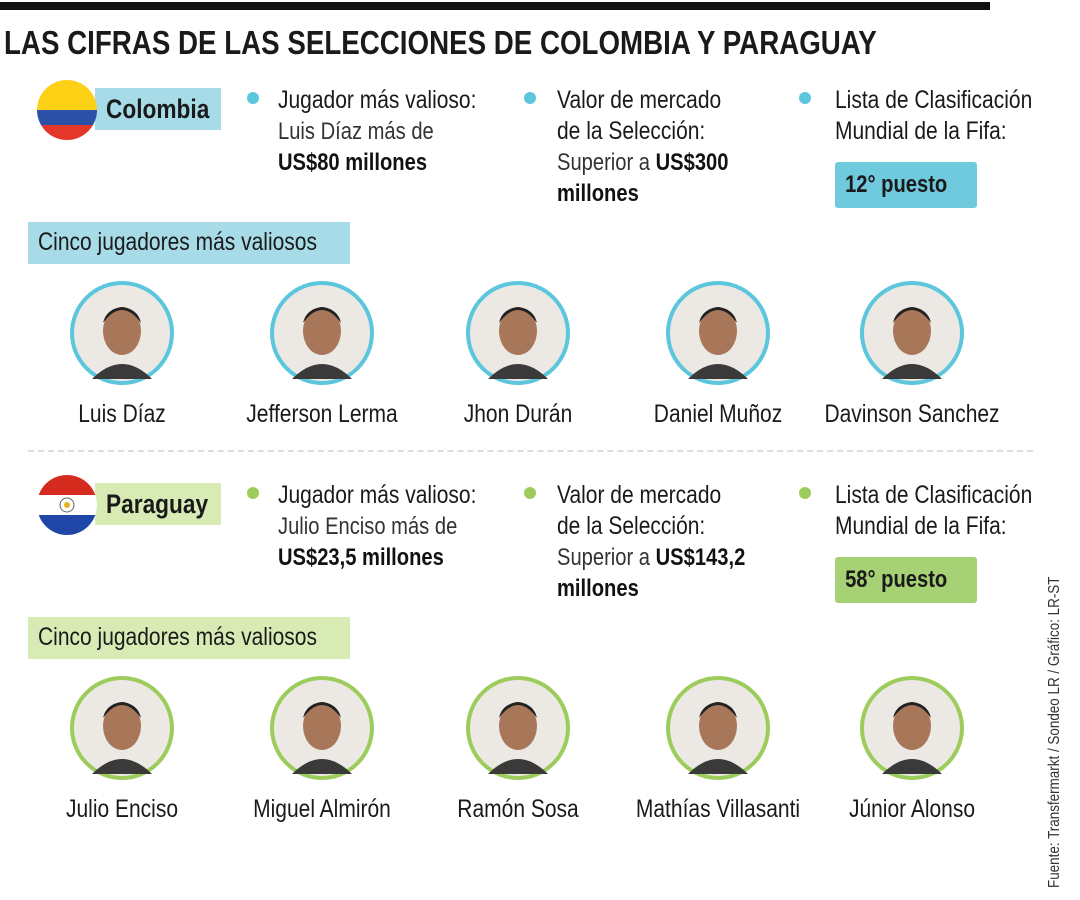 This screenshot has width=1080, height=900. Describe the element at coordinates (518, 414) in the screenshot. I see `player-name: Jhon Durán` at that location.